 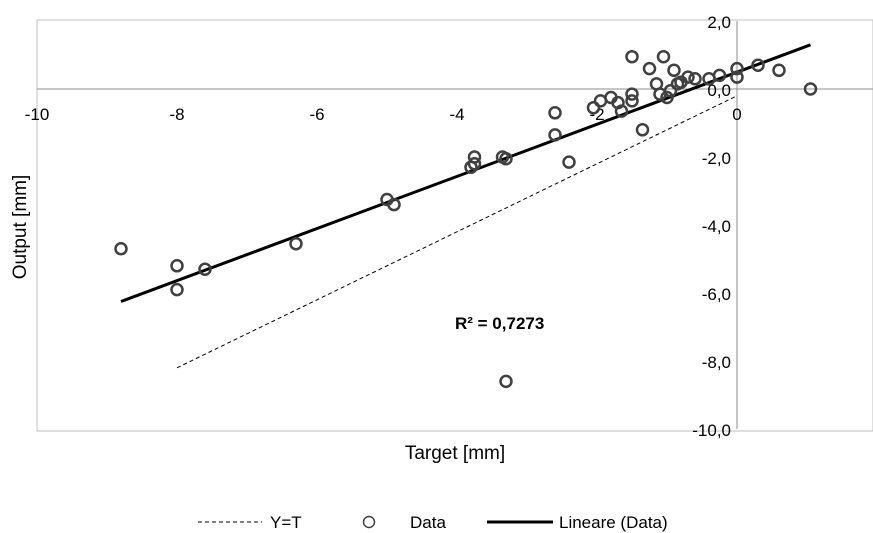 What do you see at coordinates (716, 362) in the screenshot?
I see `y-tick-label: -8,0` at bounding box center [716, 362].